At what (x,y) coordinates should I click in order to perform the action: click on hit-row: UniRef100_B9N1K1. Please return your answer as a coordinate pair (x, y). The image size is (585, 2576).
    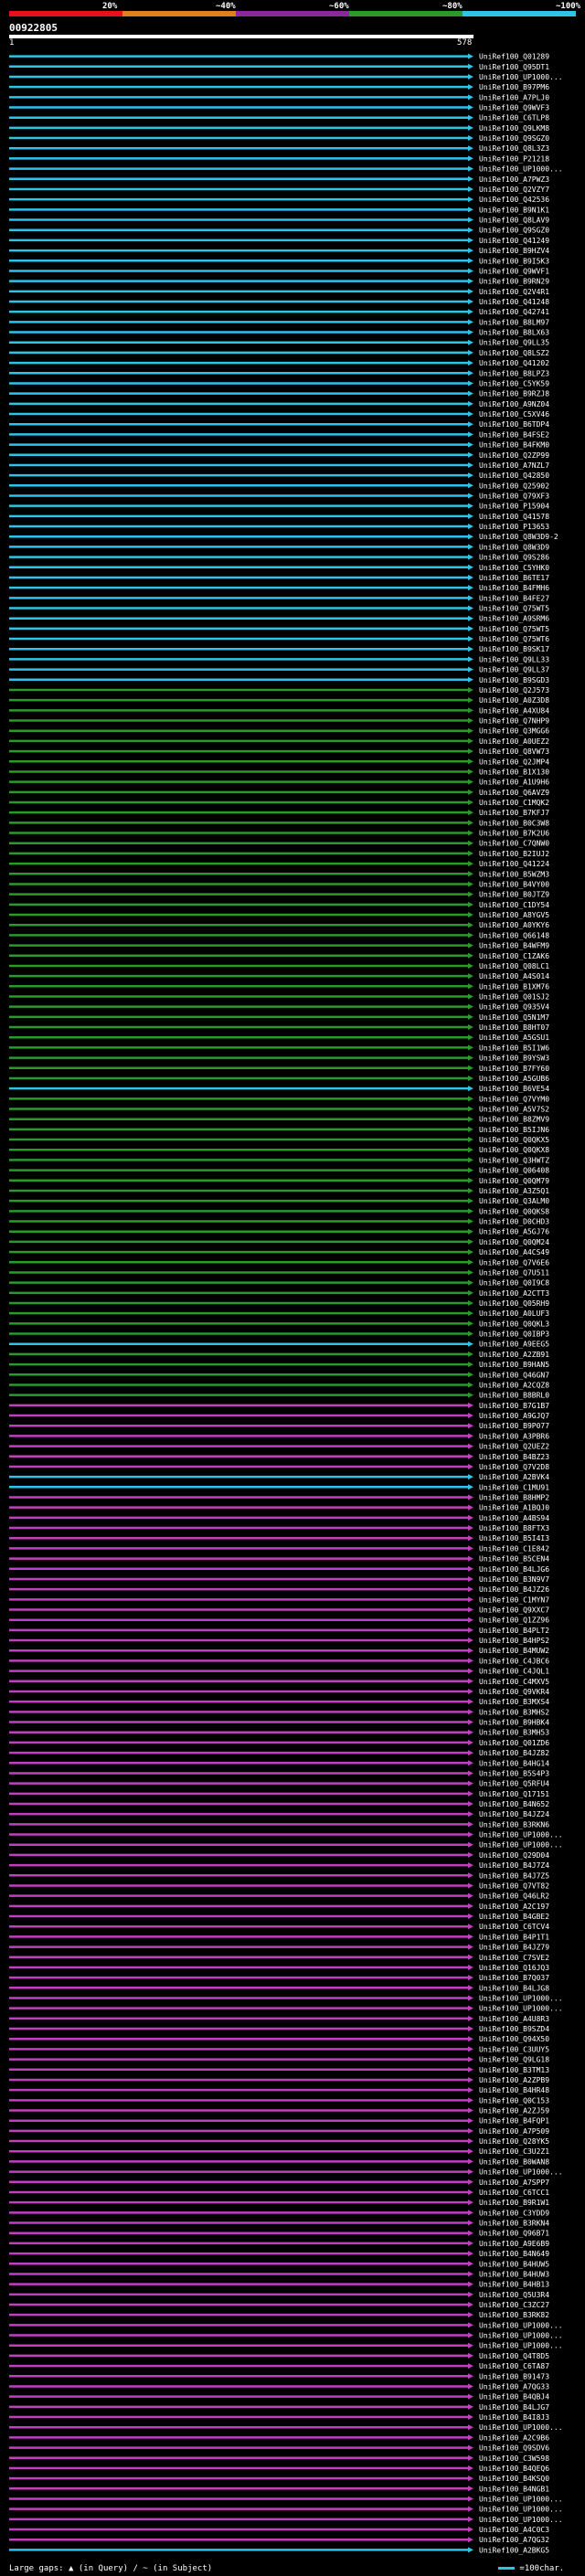
    Looking at the image, I should click on (279, 210).